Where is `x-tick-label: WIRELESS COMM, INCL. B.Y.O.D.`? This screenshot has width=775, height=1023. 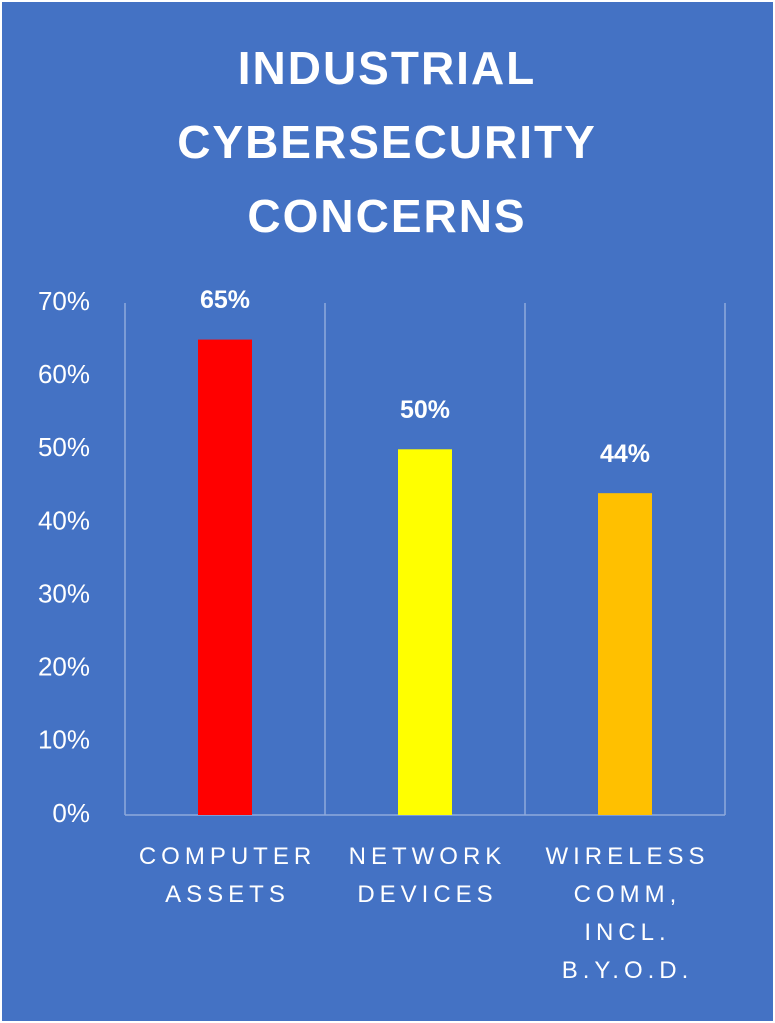
x-tick-label: WIRELESS COMM, INCL. B.Y.O.D. is located at coordinates (627, 913).